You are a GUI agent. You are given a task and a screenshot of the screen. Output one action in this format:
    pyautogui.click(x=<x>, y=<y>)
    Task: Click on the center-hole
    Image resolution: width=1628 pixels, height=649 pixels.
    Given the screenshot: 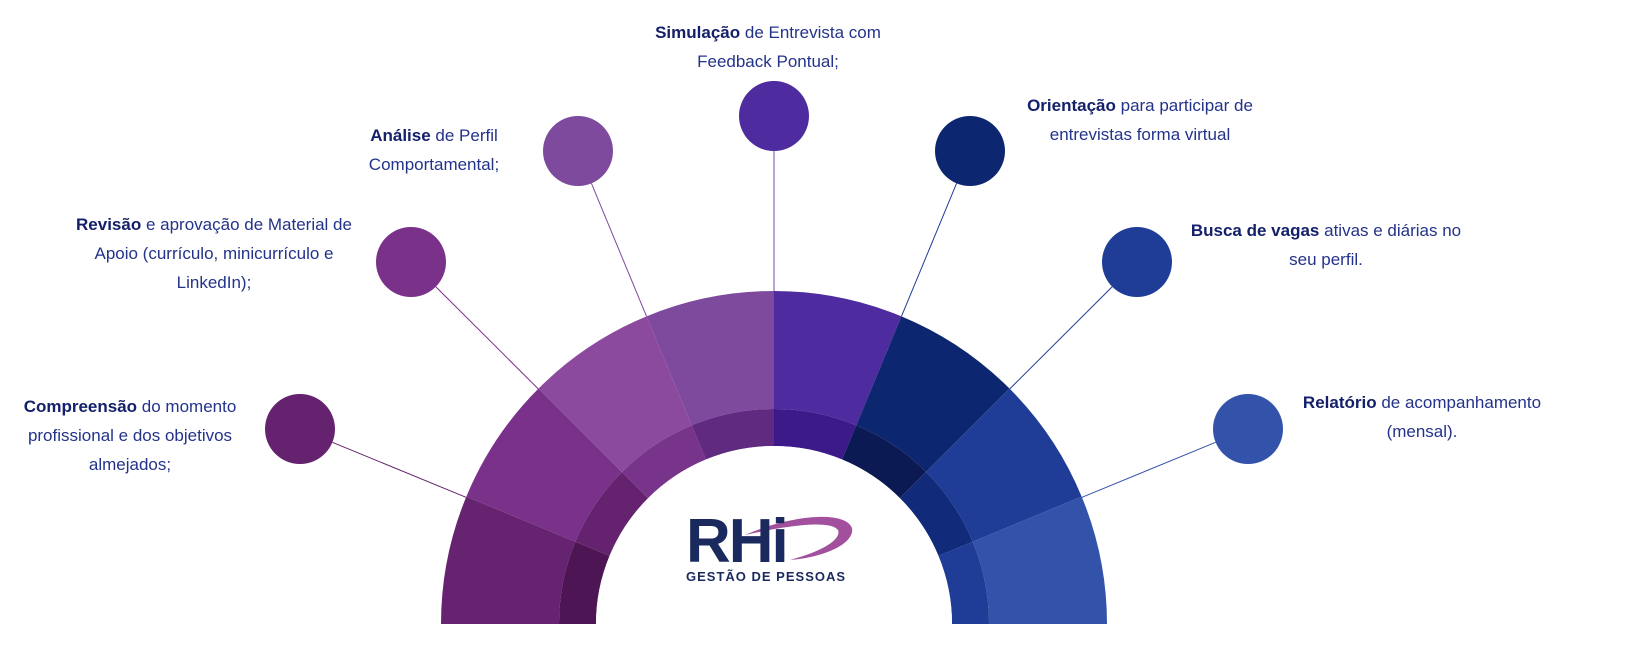 What is the action you would take?
    pyautogui.click(x=774, y=547)
    